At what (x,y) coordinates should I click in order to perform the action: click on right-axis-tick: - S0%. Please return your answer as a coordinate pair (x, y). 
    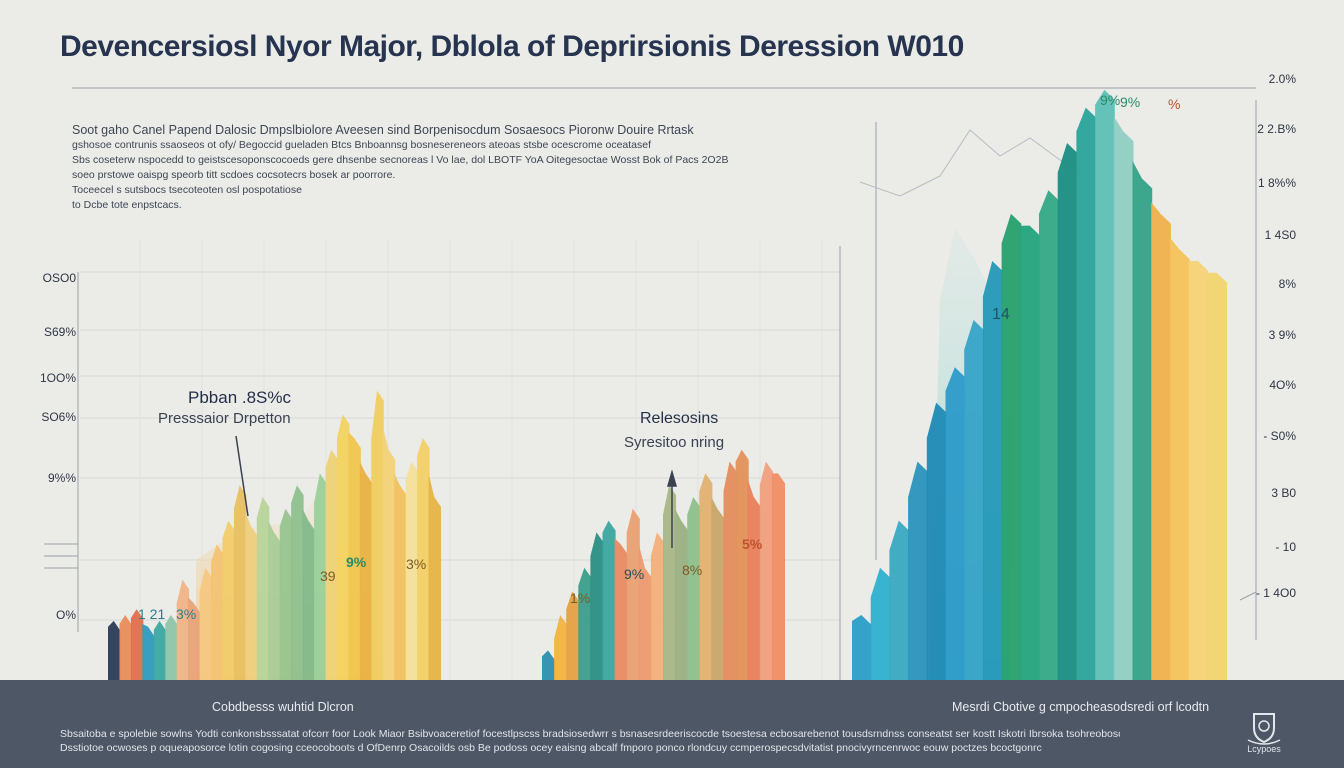
    Looking at the image, I should click on (1279, 436).